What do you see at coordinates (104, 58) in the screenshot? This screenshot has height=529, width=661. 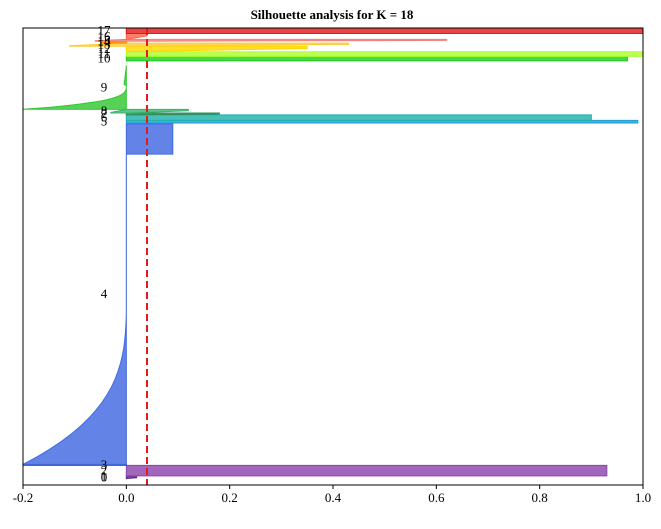 I see `cluster-label-10: 10` at bounding box center [104, 58].